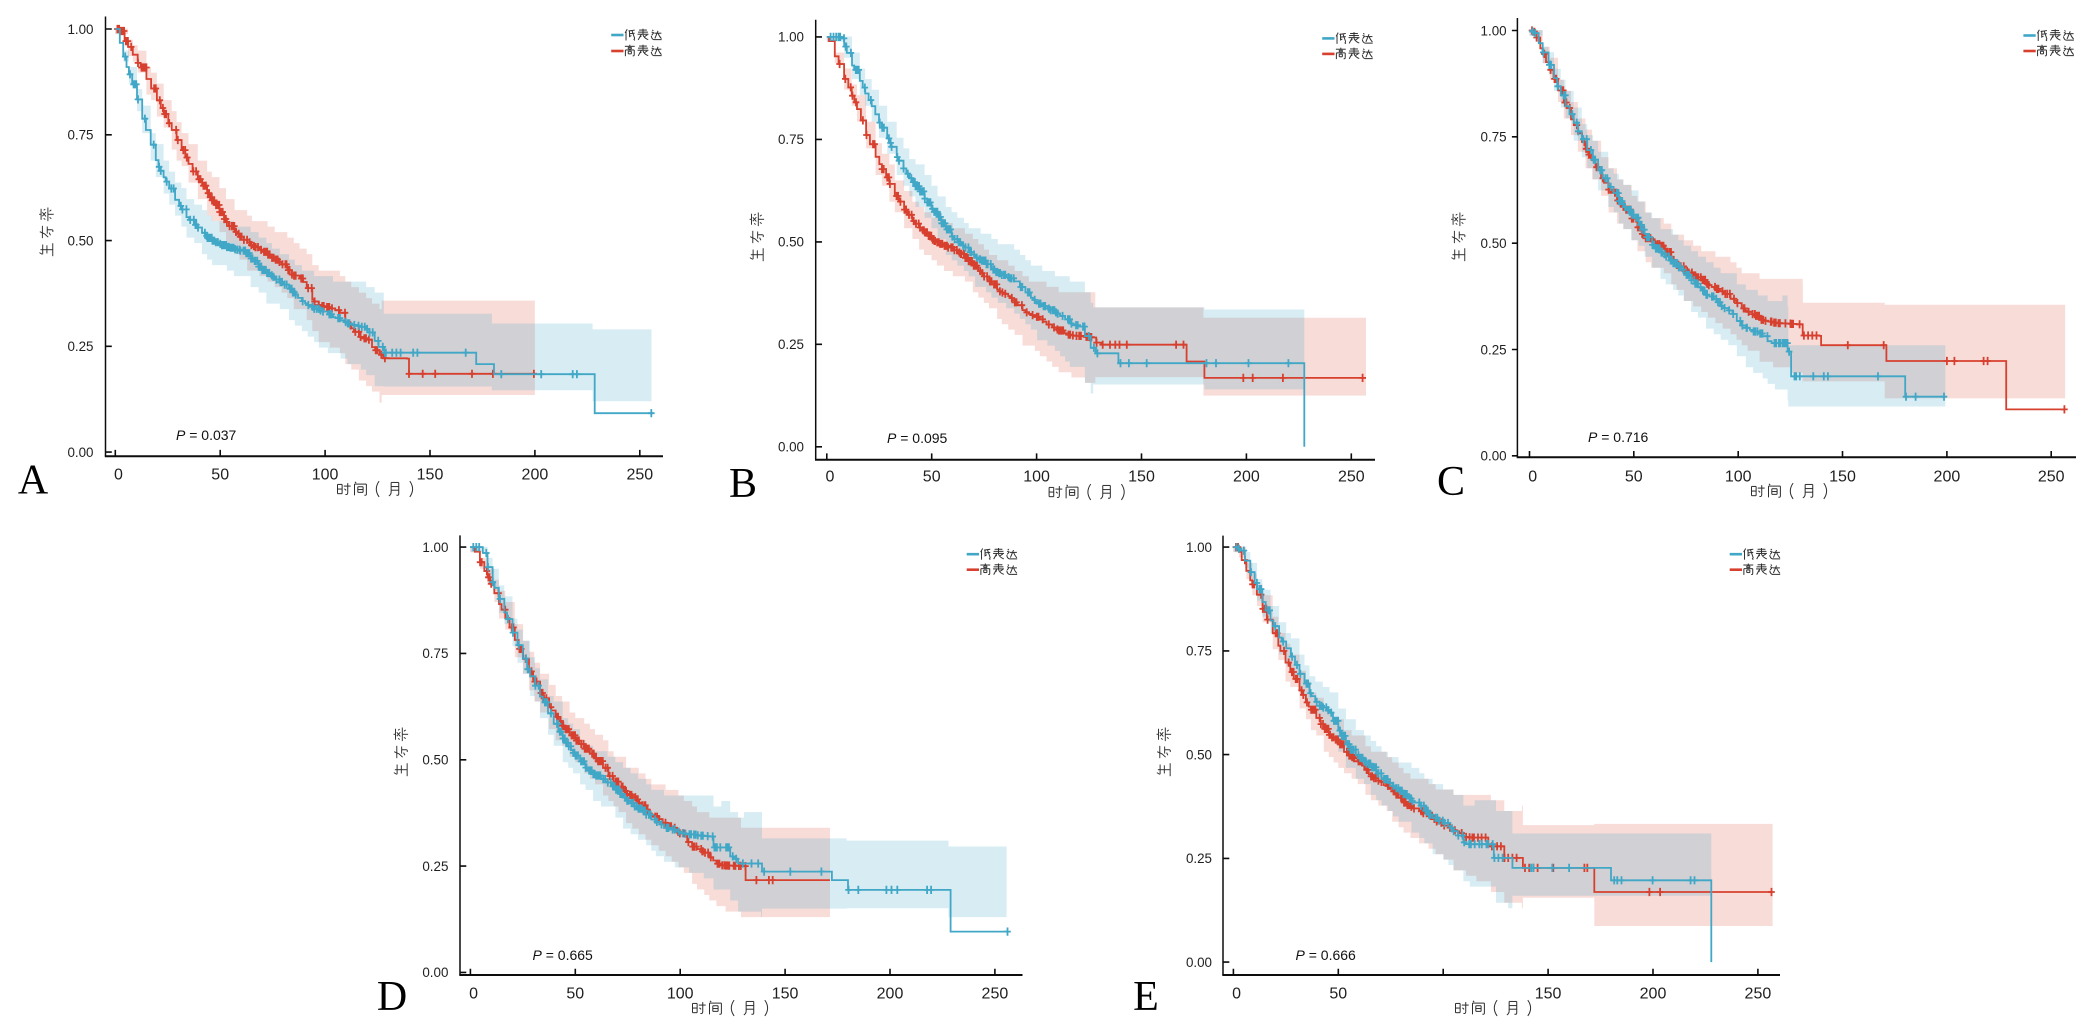 The width and height of the screenshot is (2087, 1030). What do you see at coordinates (563, 955) in the screenshot?
I see `svg-text: P = 0.665` at bounding box center [563, 955].